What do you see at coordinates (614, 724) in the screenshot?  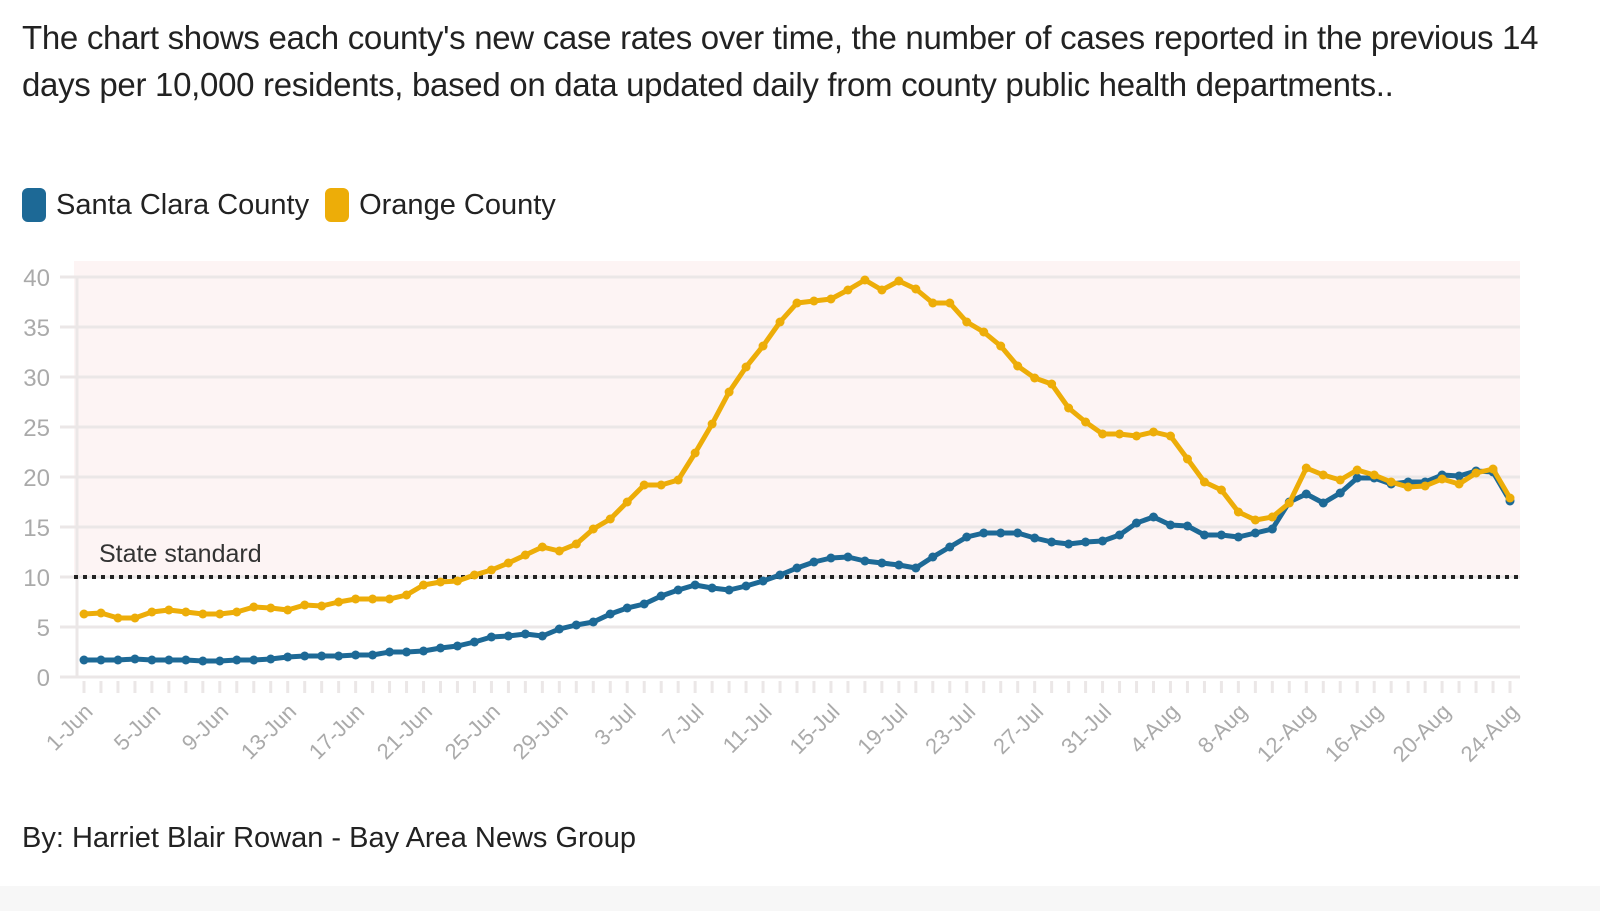 I see `x-tick-label: 3-Jul` at bounding box center [614, 724].